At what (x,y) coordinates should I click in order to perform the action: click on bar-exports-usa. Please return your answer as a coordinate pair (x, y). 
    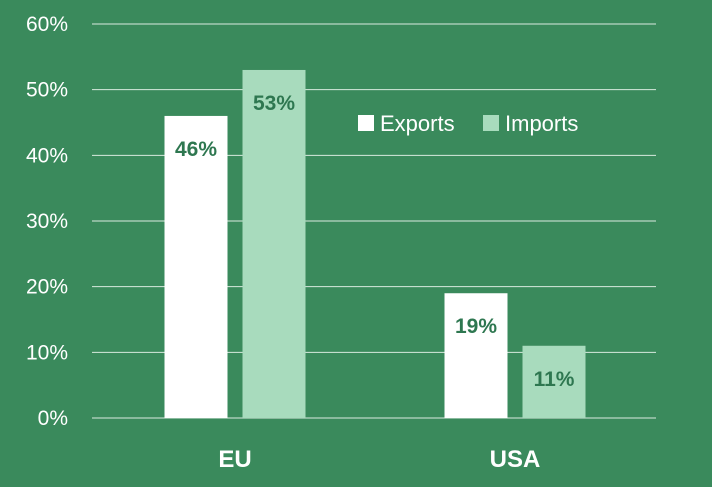
    Looking at the image, I should click on (476, 355).